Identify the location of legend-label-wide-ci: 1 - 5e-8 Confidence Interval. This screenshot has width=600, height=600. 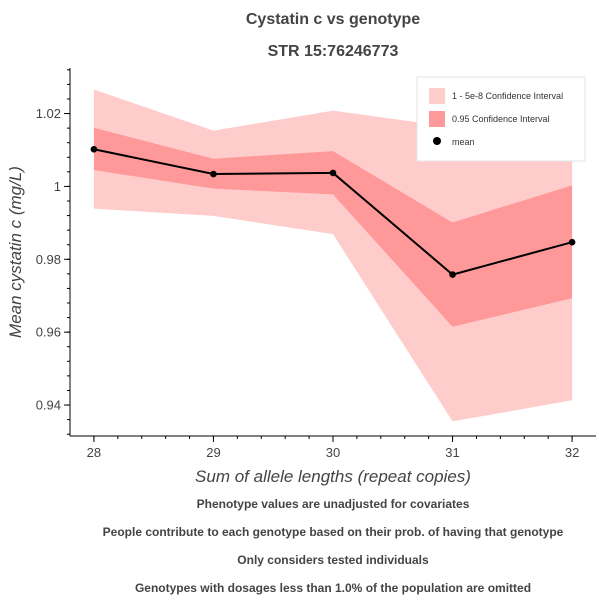
(507, 96).